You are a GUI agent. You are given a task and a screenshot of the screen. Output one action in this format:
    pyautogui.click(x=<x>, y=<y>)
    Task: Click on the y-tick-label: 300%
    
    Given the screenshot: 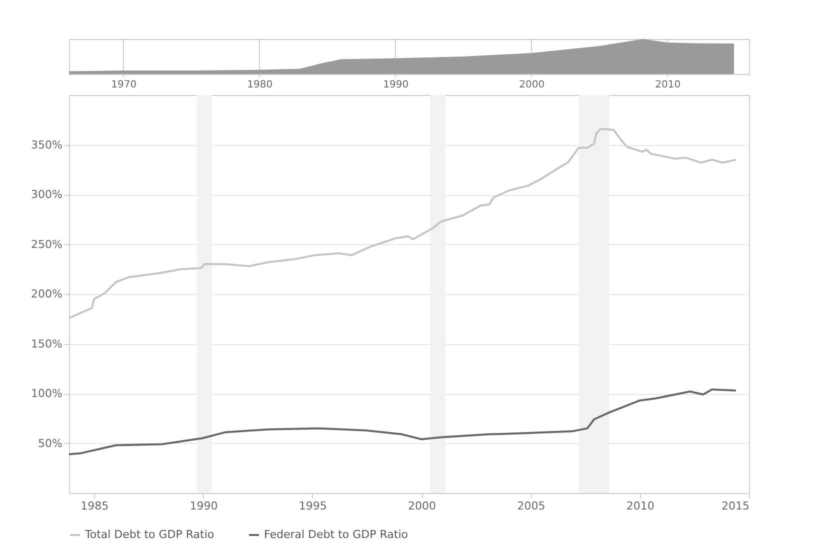 What is the action you would take?
    pyautogui.click(x=46, y=194)
    